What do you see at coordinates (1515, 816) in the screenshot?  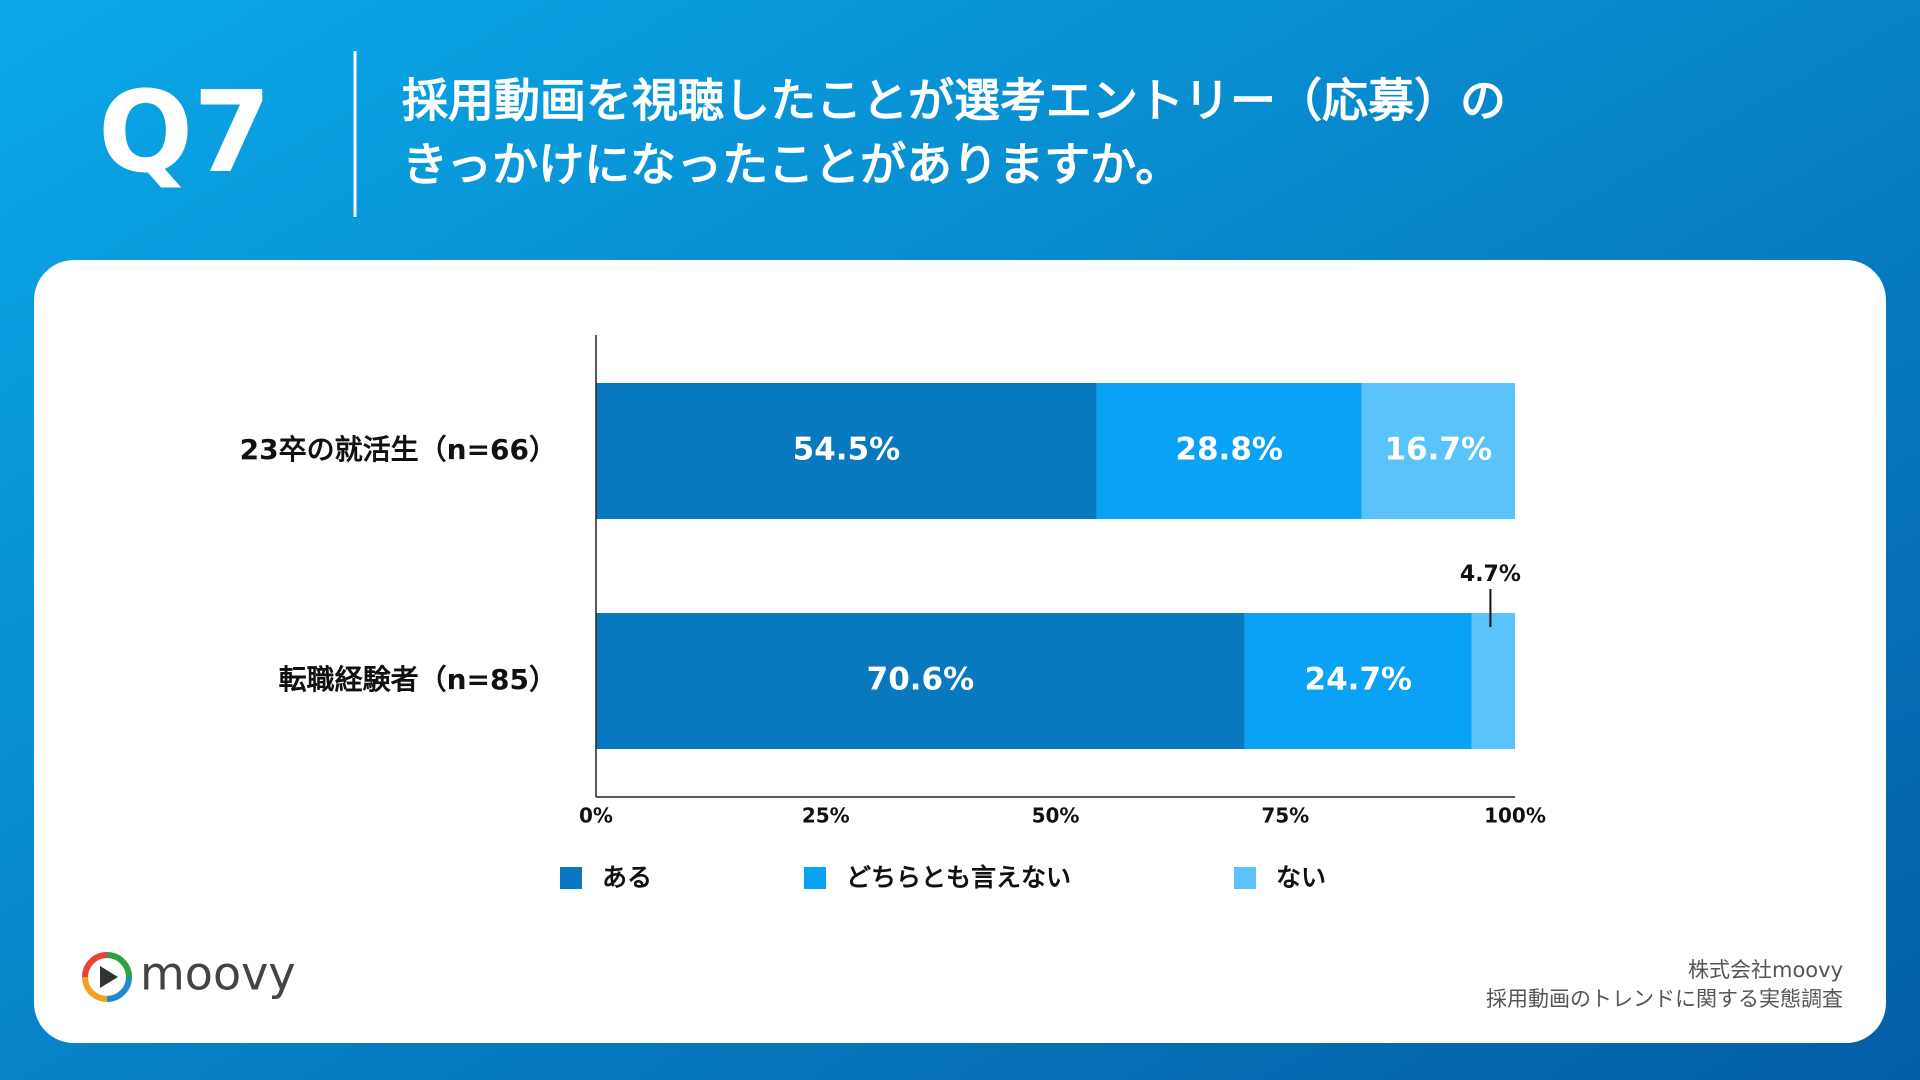 I see `x-tick-label: 100%` at bounding box center [1515, 816].